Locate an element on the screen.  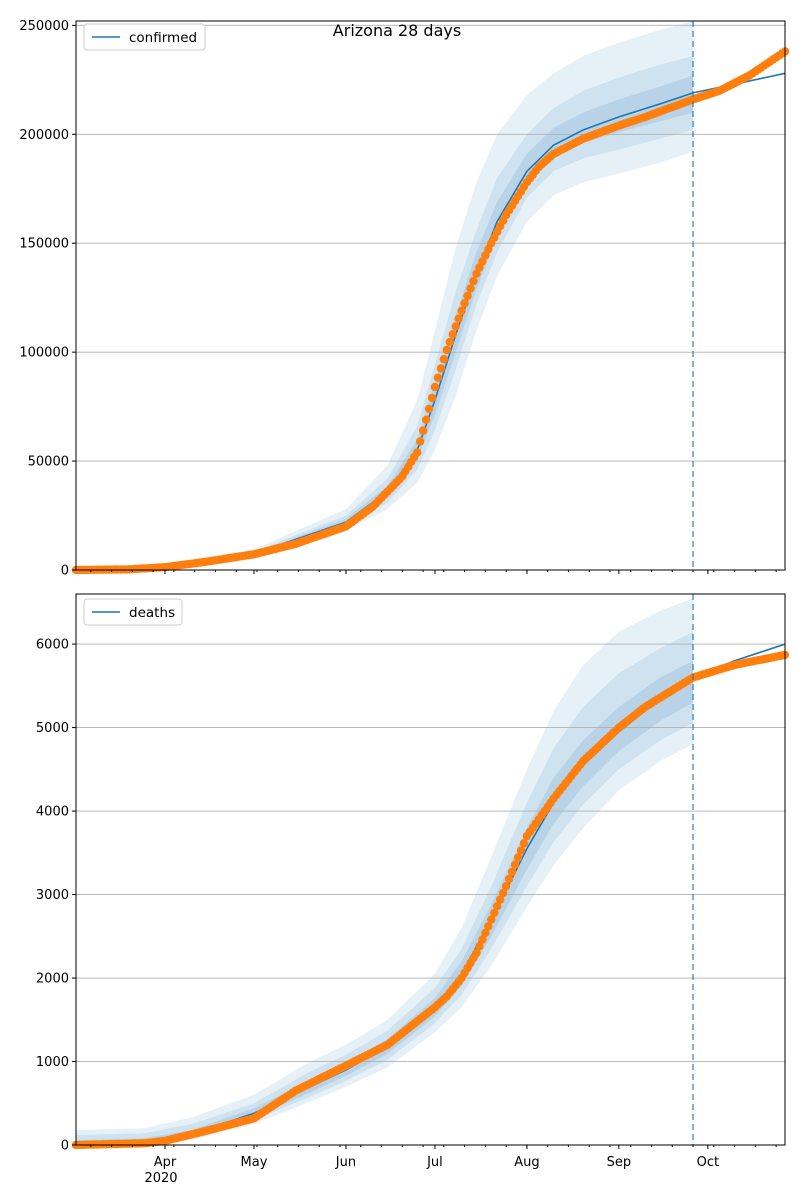
x-tick-label: Apr is located at coordinates (165, 1162).